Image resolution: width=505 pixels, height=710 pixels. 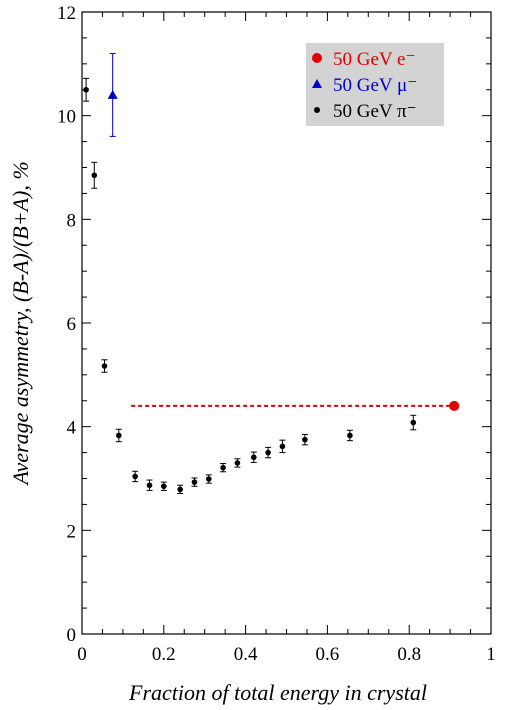 What do you see at coordinates (72, 428) in the screenshot?
I see `y-tick-label: 4` at bounding box center [72, 428].